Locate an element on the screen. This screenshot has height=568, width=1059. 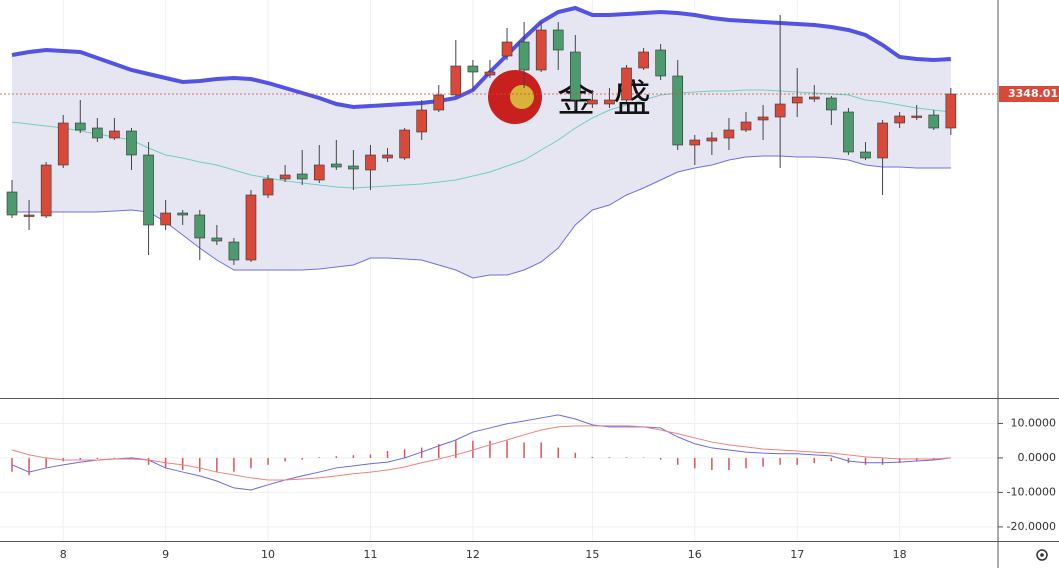
gear-hub is located at coordinates (1042, 555).